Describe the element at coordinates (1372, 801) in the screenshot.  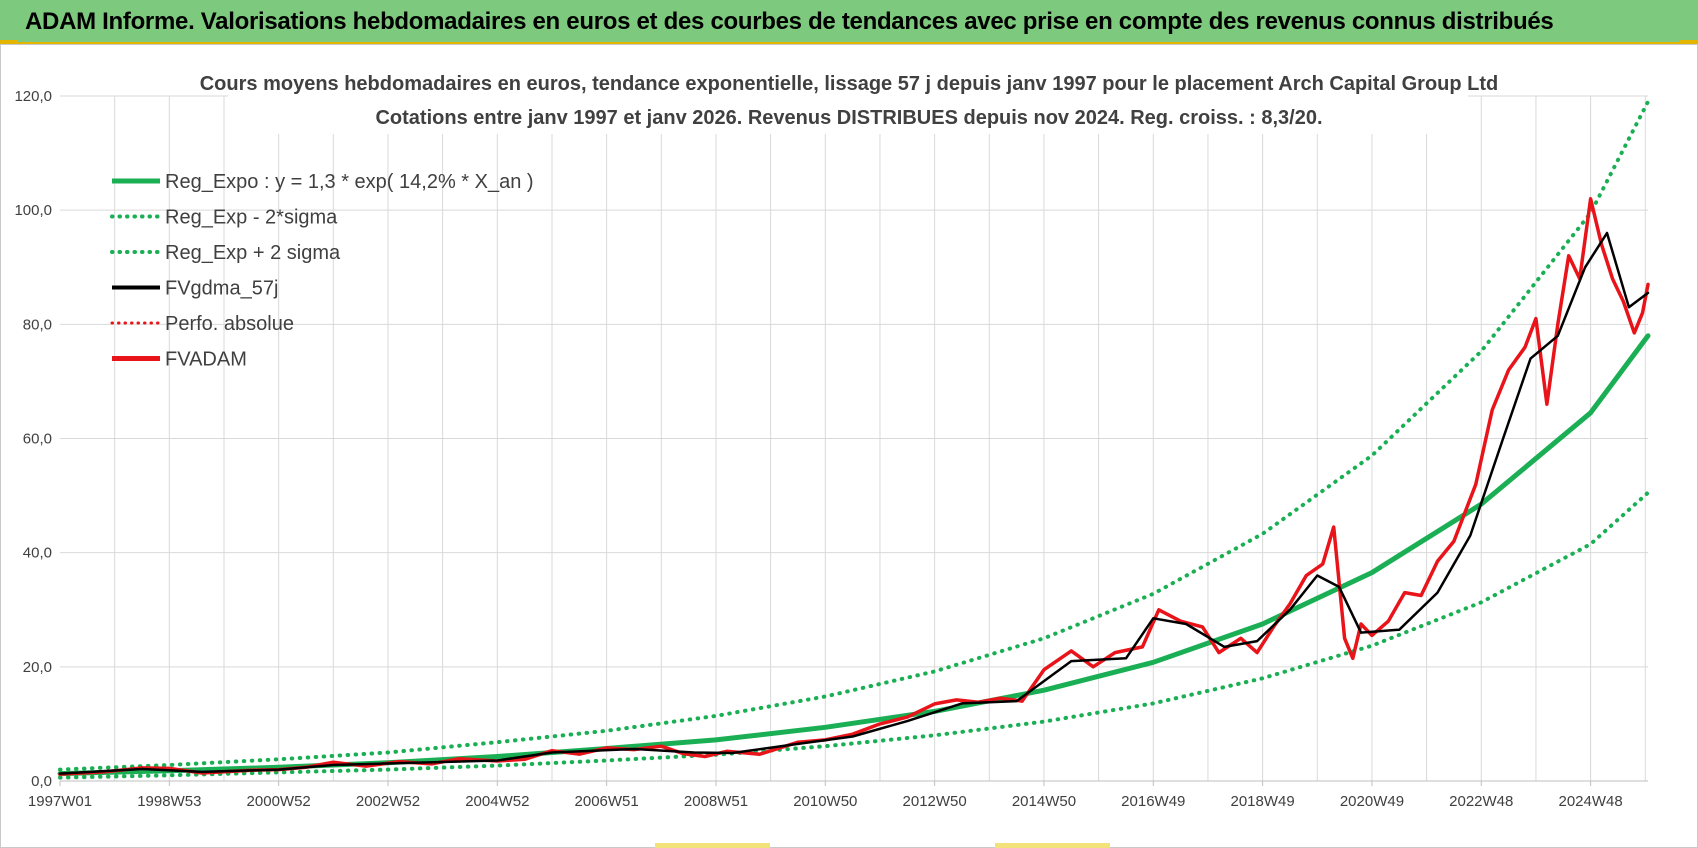
I see `x-tick-label: 2020W49` at that location.